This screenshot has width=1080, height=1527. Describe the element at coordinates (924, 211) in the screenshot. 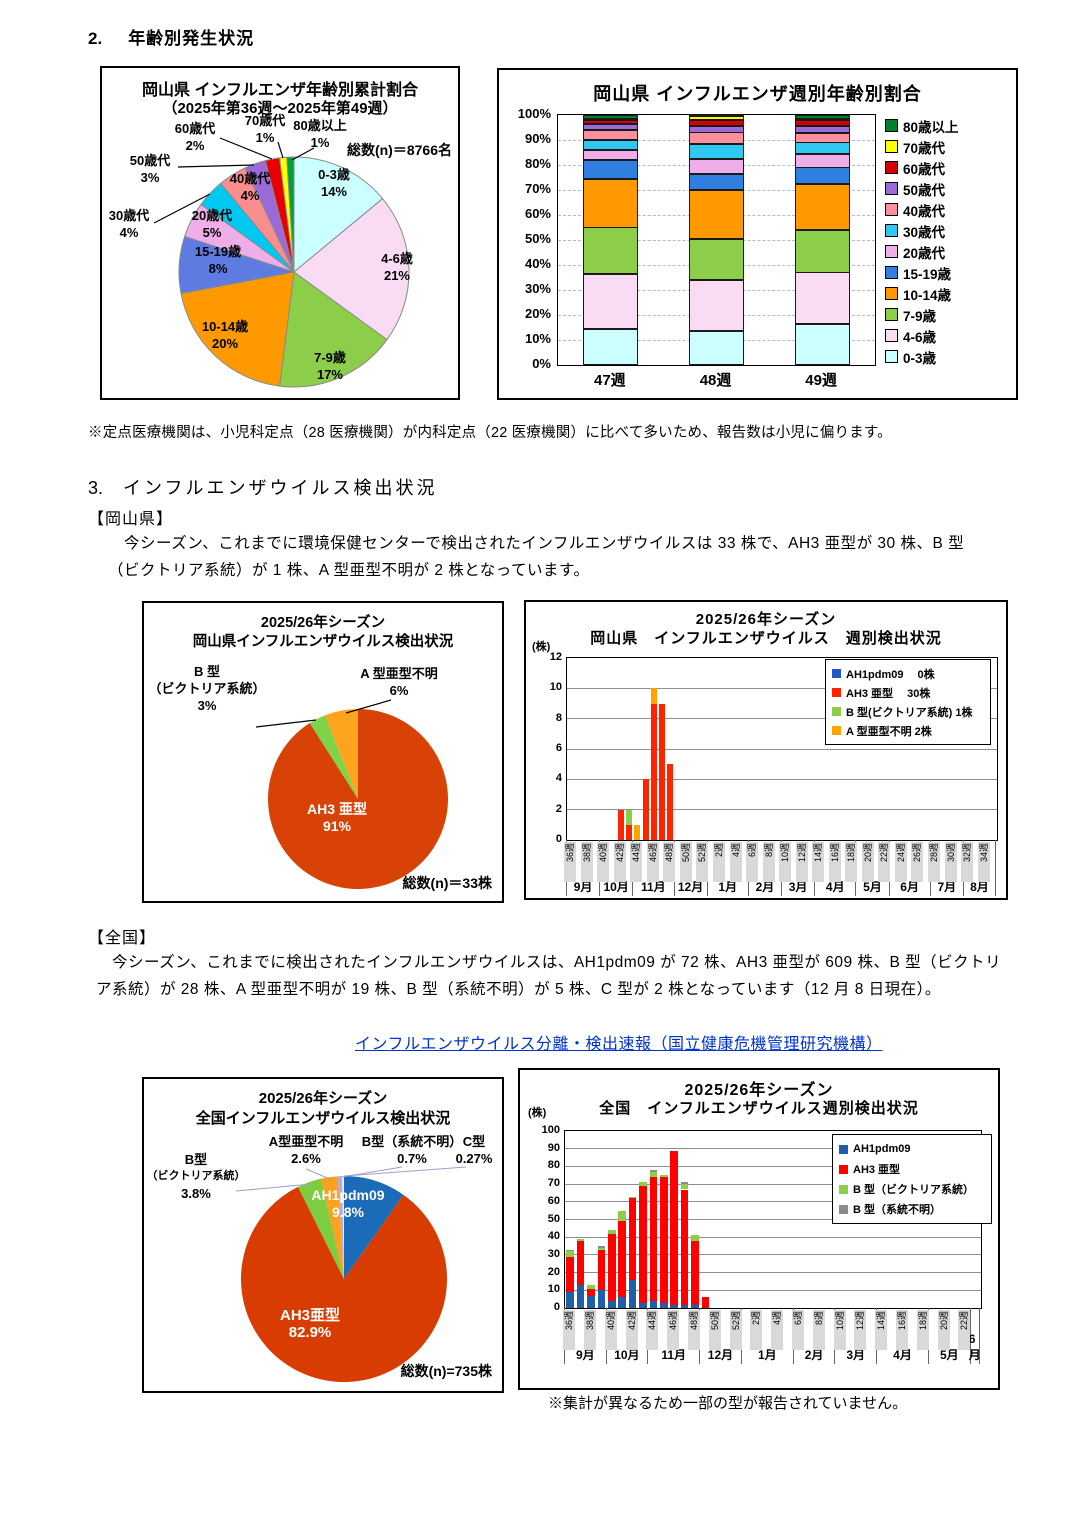

I see `legend-label: 40歳代` at that location.